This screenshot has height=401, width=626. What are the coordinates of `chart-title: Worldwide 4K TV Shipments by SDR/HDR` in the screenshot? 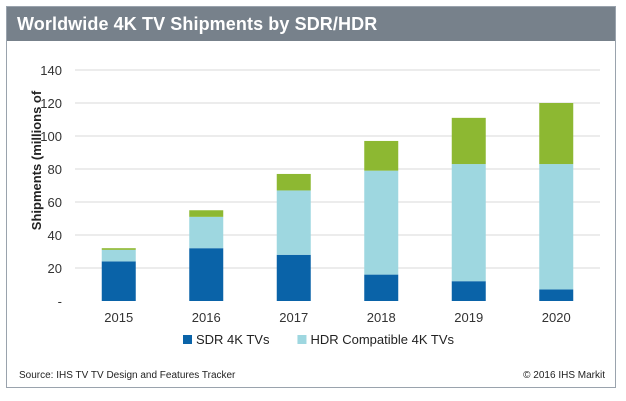 It's located at (197, 24).